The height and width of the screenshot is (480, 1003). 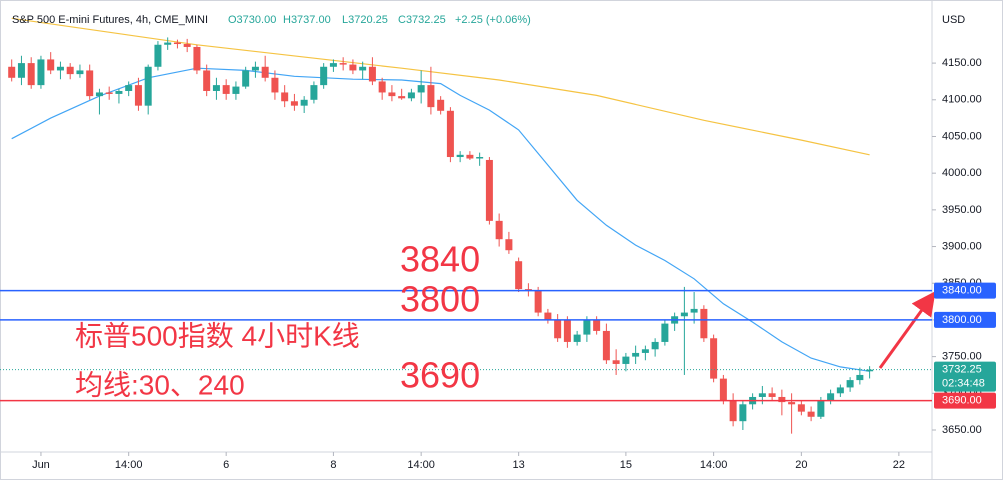 What do you see at coordinates (962, 370) in the screenshot?
I see `last-price-label: 3732.25` at bounding box center [962, 370].